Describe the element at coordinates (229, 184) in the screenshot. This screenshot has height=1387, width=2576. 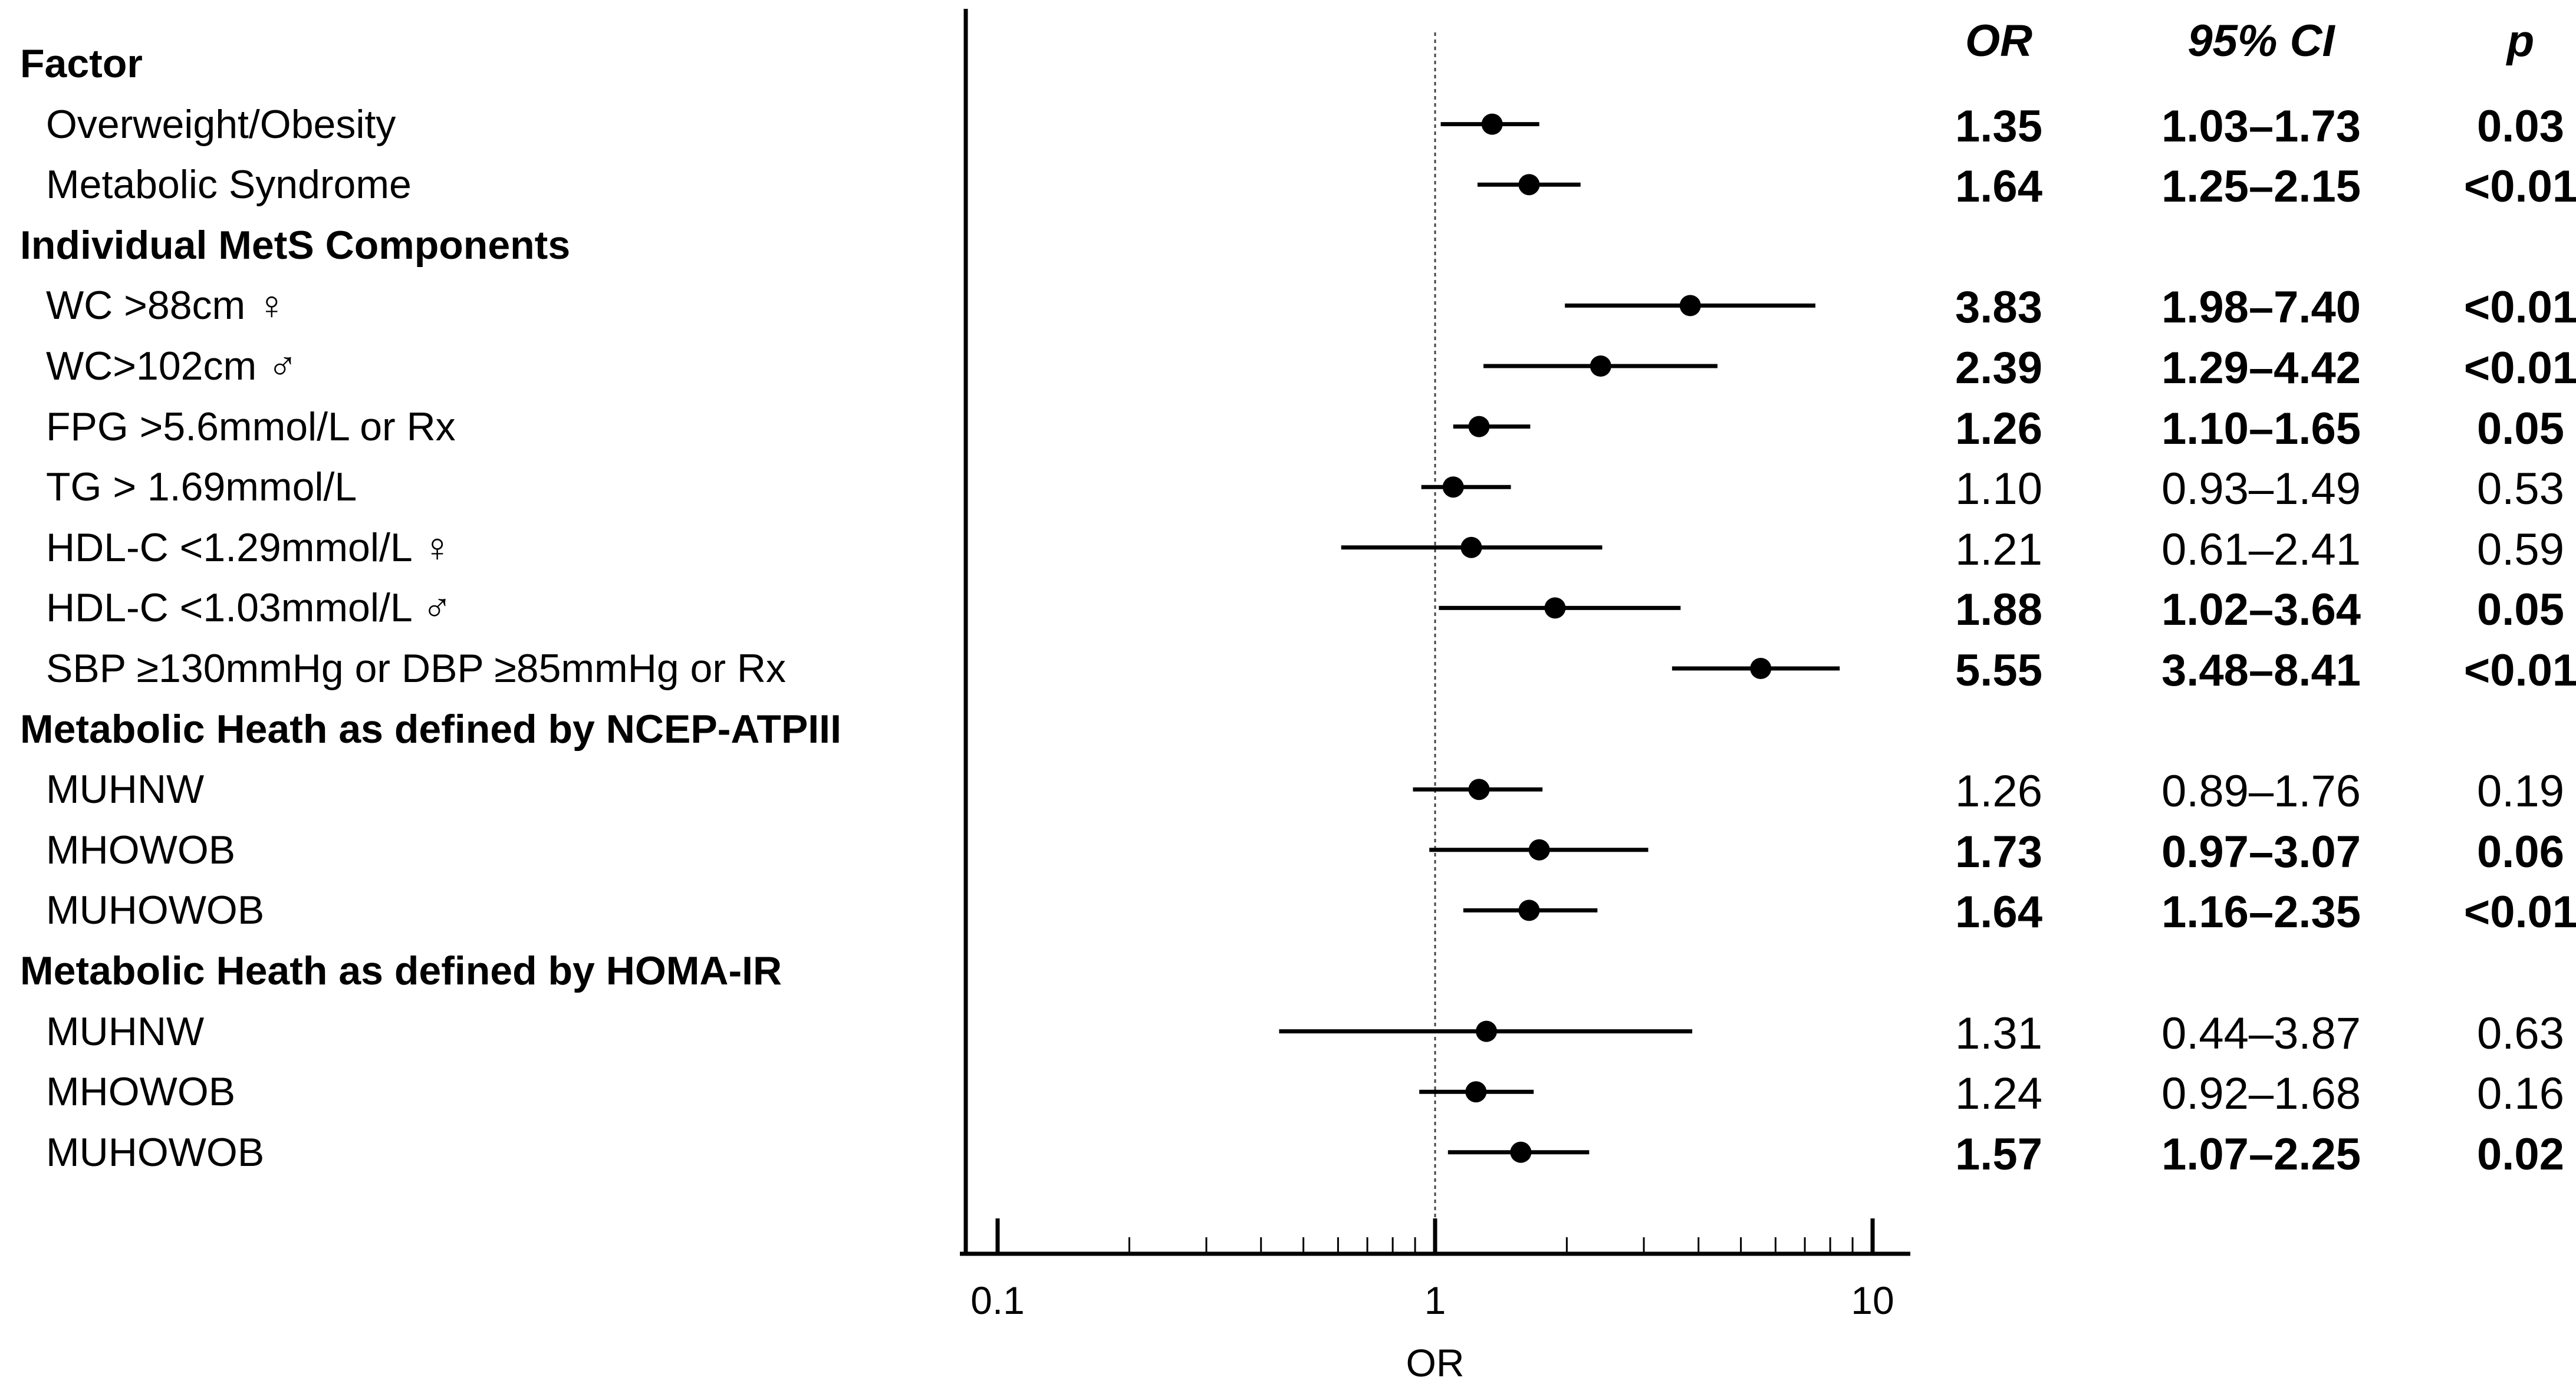
I see `row-label: Metabolic Syndrome` at that location.